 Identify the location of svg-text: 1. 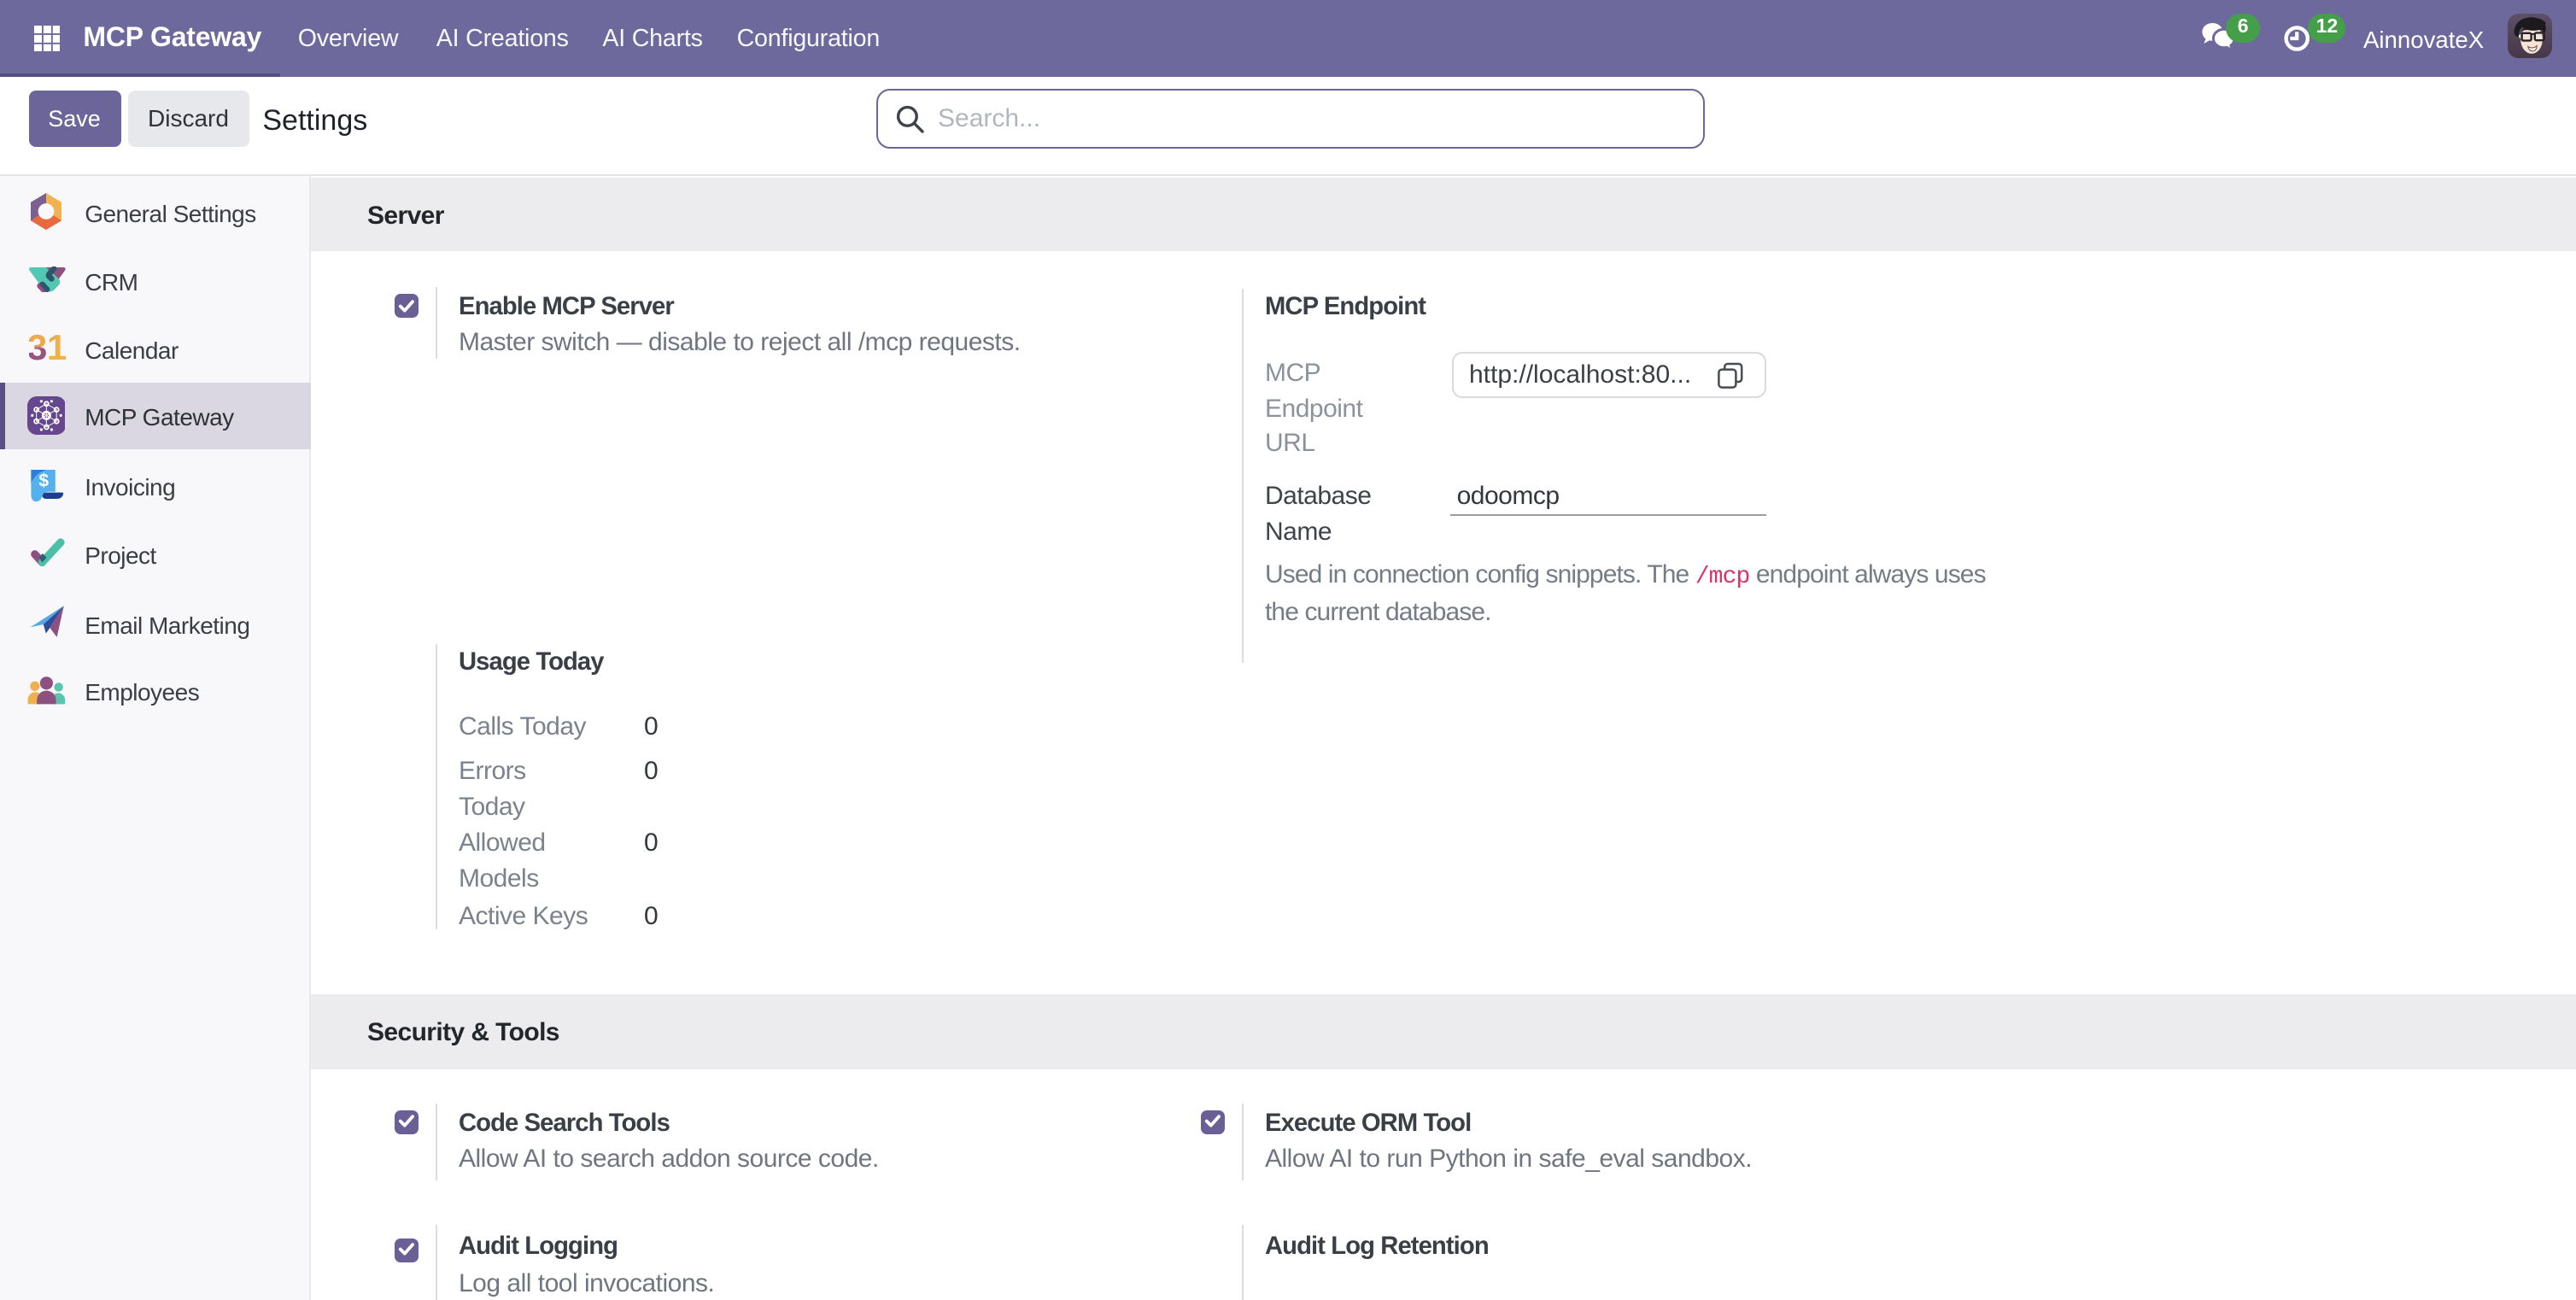
(57, 346).